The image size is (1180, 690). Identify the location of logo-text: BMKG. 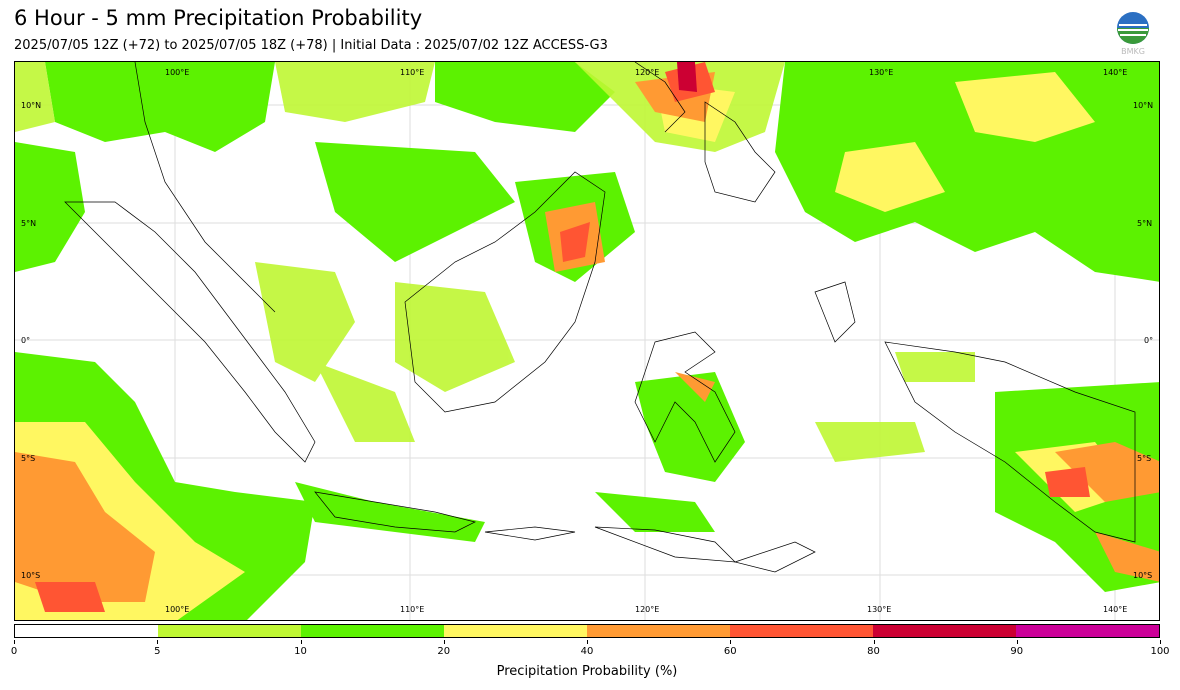
(1133, 51).